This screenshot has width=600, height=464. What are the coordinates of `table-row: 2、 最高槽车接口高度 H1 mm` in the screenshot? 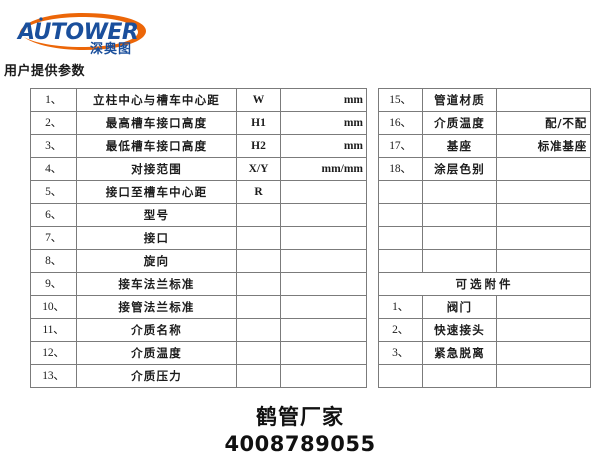 It's located at (198, 123).